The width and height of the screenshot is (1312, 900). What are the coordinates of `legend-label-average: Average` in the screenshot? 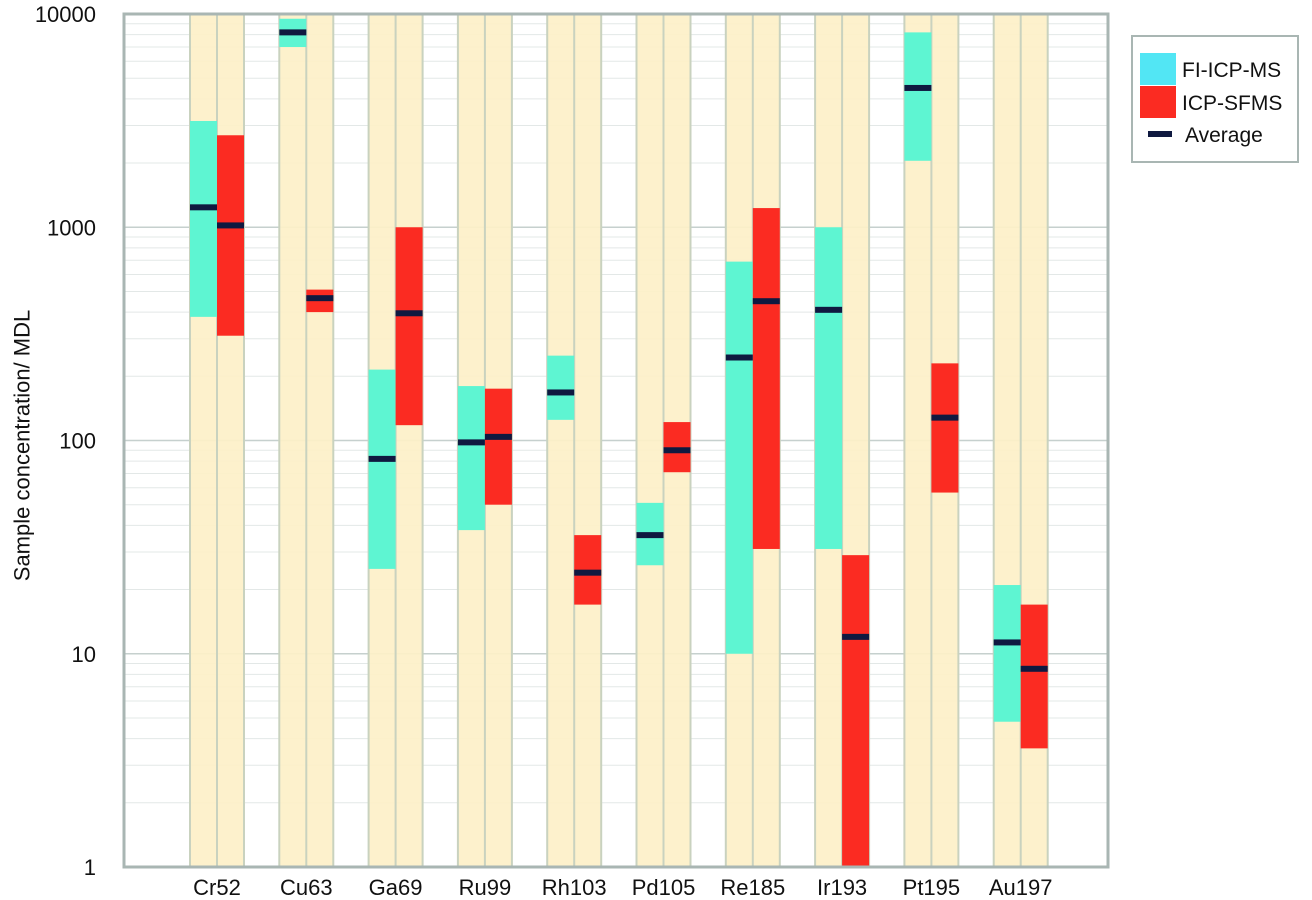 It's located at (1224, 135).